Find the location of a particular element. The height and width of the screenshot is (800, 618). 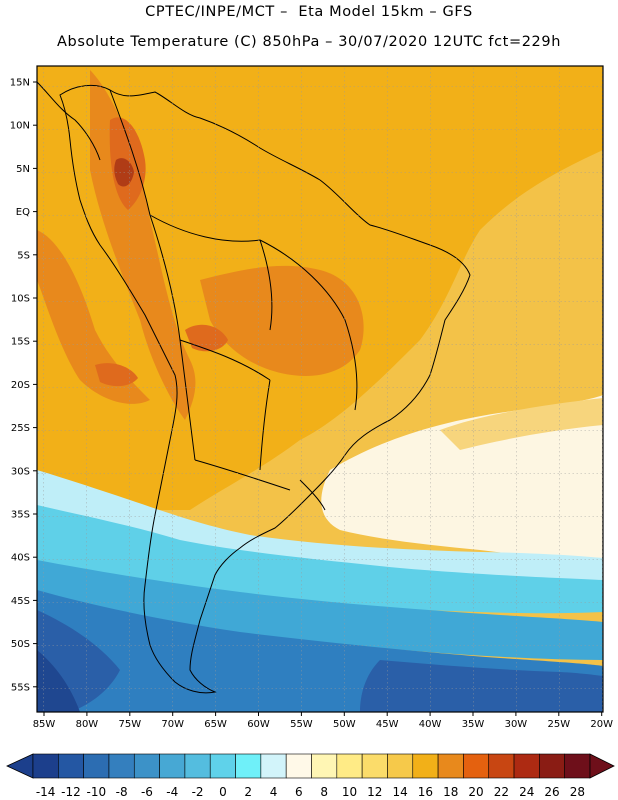

lon-label: 25W is located at coordinates (558, 724).